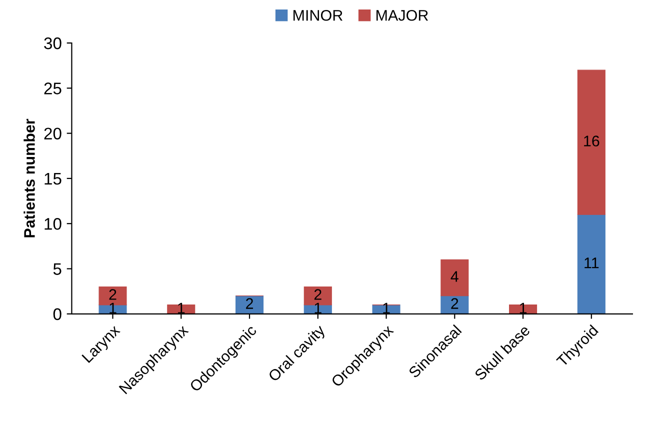 This screenshot has height=430, width=652. What do you see at coordinates (53, 179) in the screenshot?
I see `y-tick-label: 15` at bounding box center [53, 179].